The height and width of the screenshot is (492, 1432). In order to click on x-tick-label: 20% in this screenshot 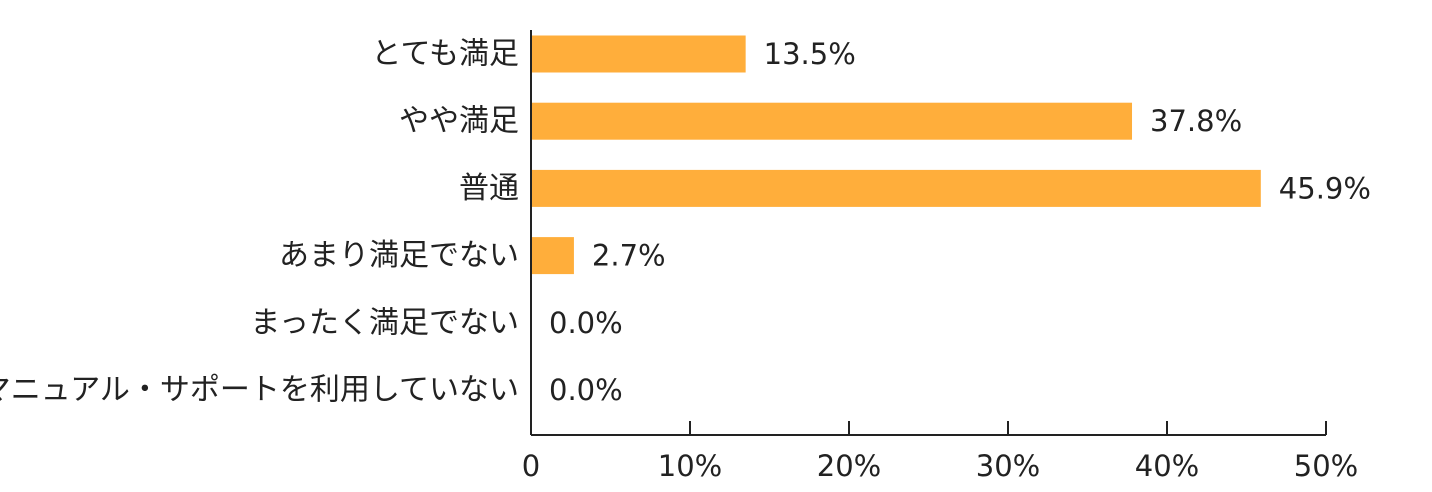, I will do `click(849, 466)`.